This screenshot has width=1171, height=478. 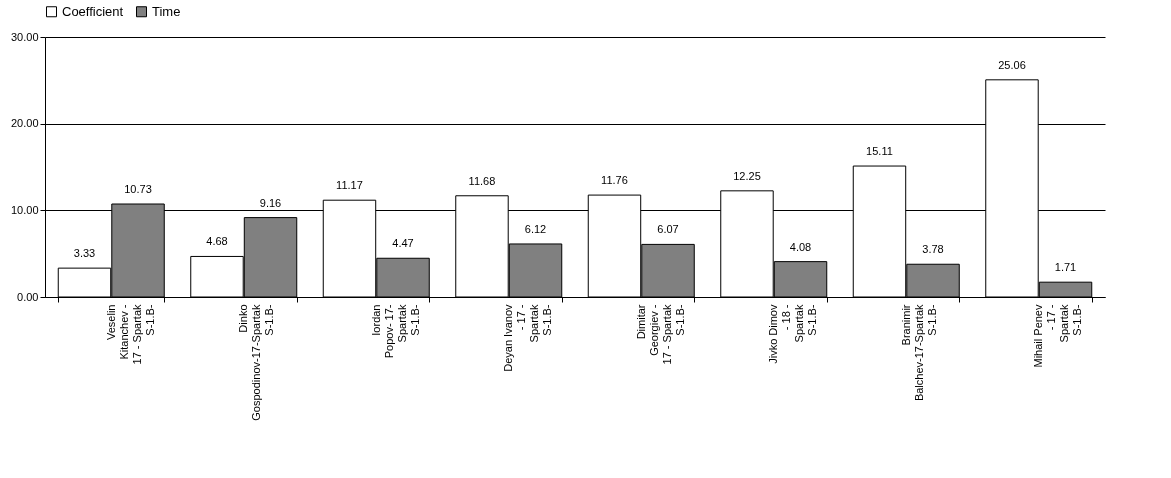 I want to click on x-tick-label: Iordan Popov- 17- Spartak S-1.B-, so click(x=395, y=331).